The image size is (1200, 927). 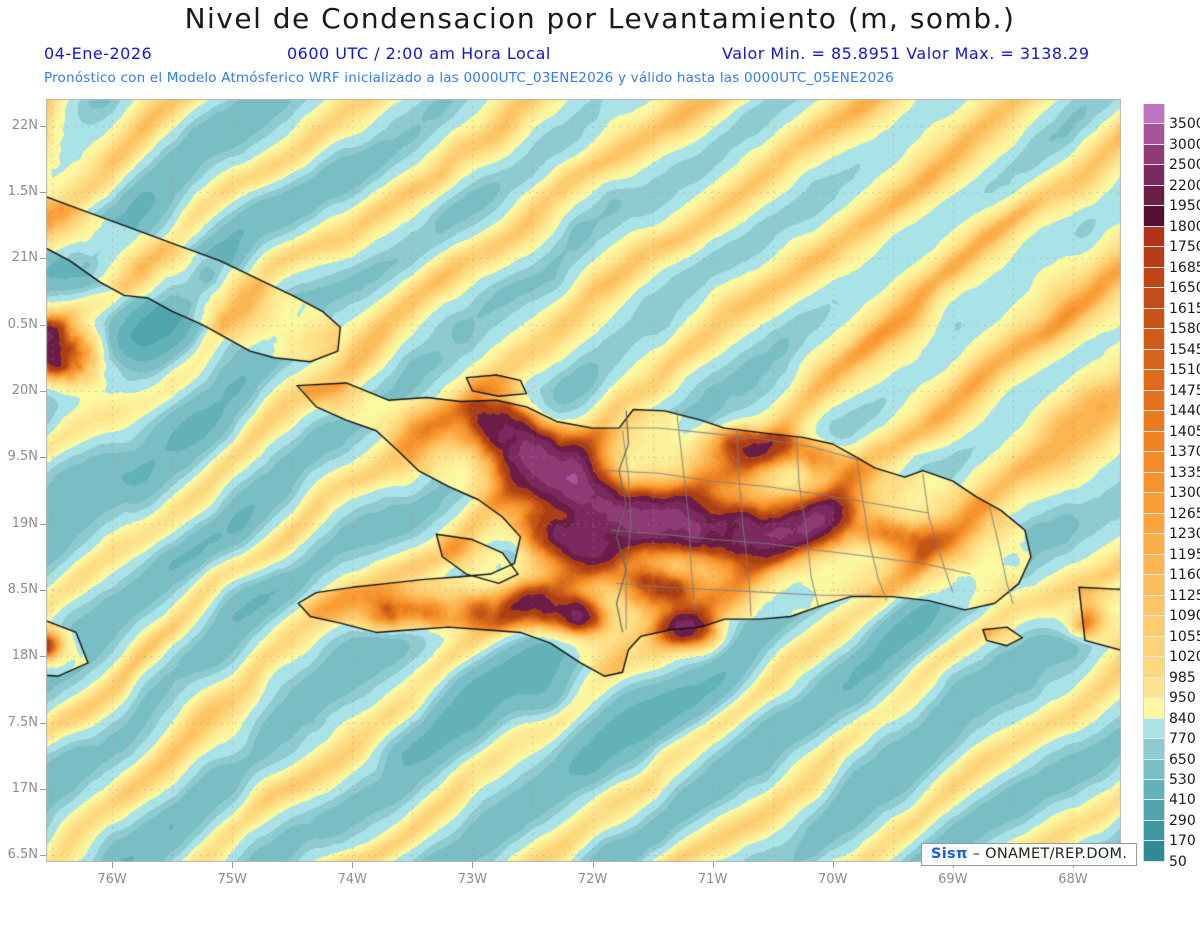 What do you see at coordinates (1184, 370) in the screenshot?
I see `colorbar-tick-label: 1510` at bounding box center [1184, 370].